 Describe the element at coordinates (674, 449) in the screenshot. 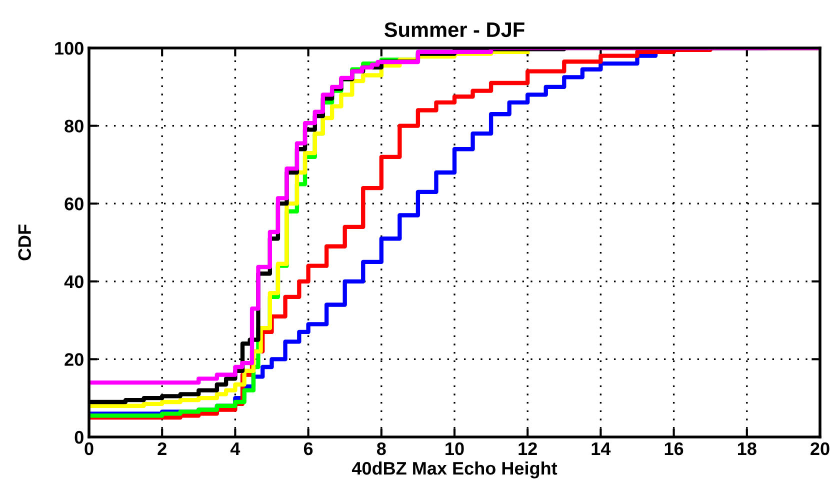

I see `x-tick-label: 16` at that location.